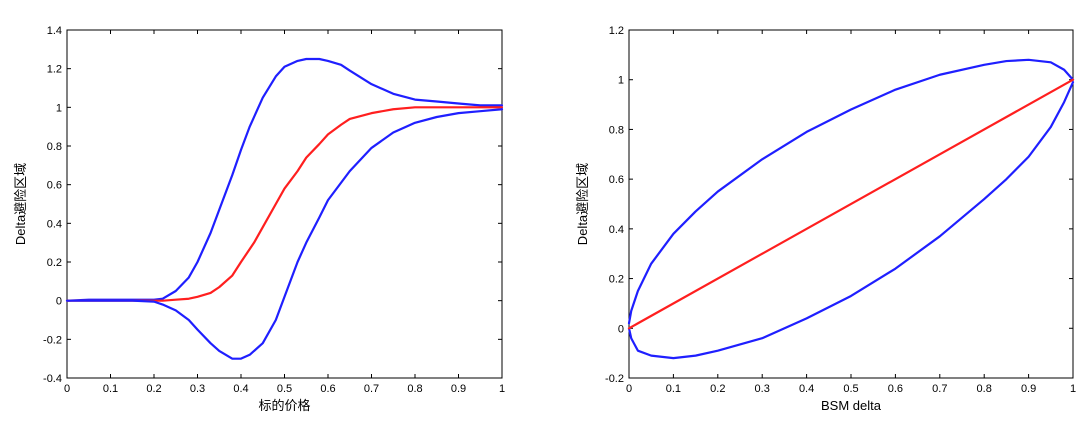  What do you see at coordinates (284, 405) in the screenshot?
I see `x-axis-label: 标的价格` at bounding box center [284, 405].